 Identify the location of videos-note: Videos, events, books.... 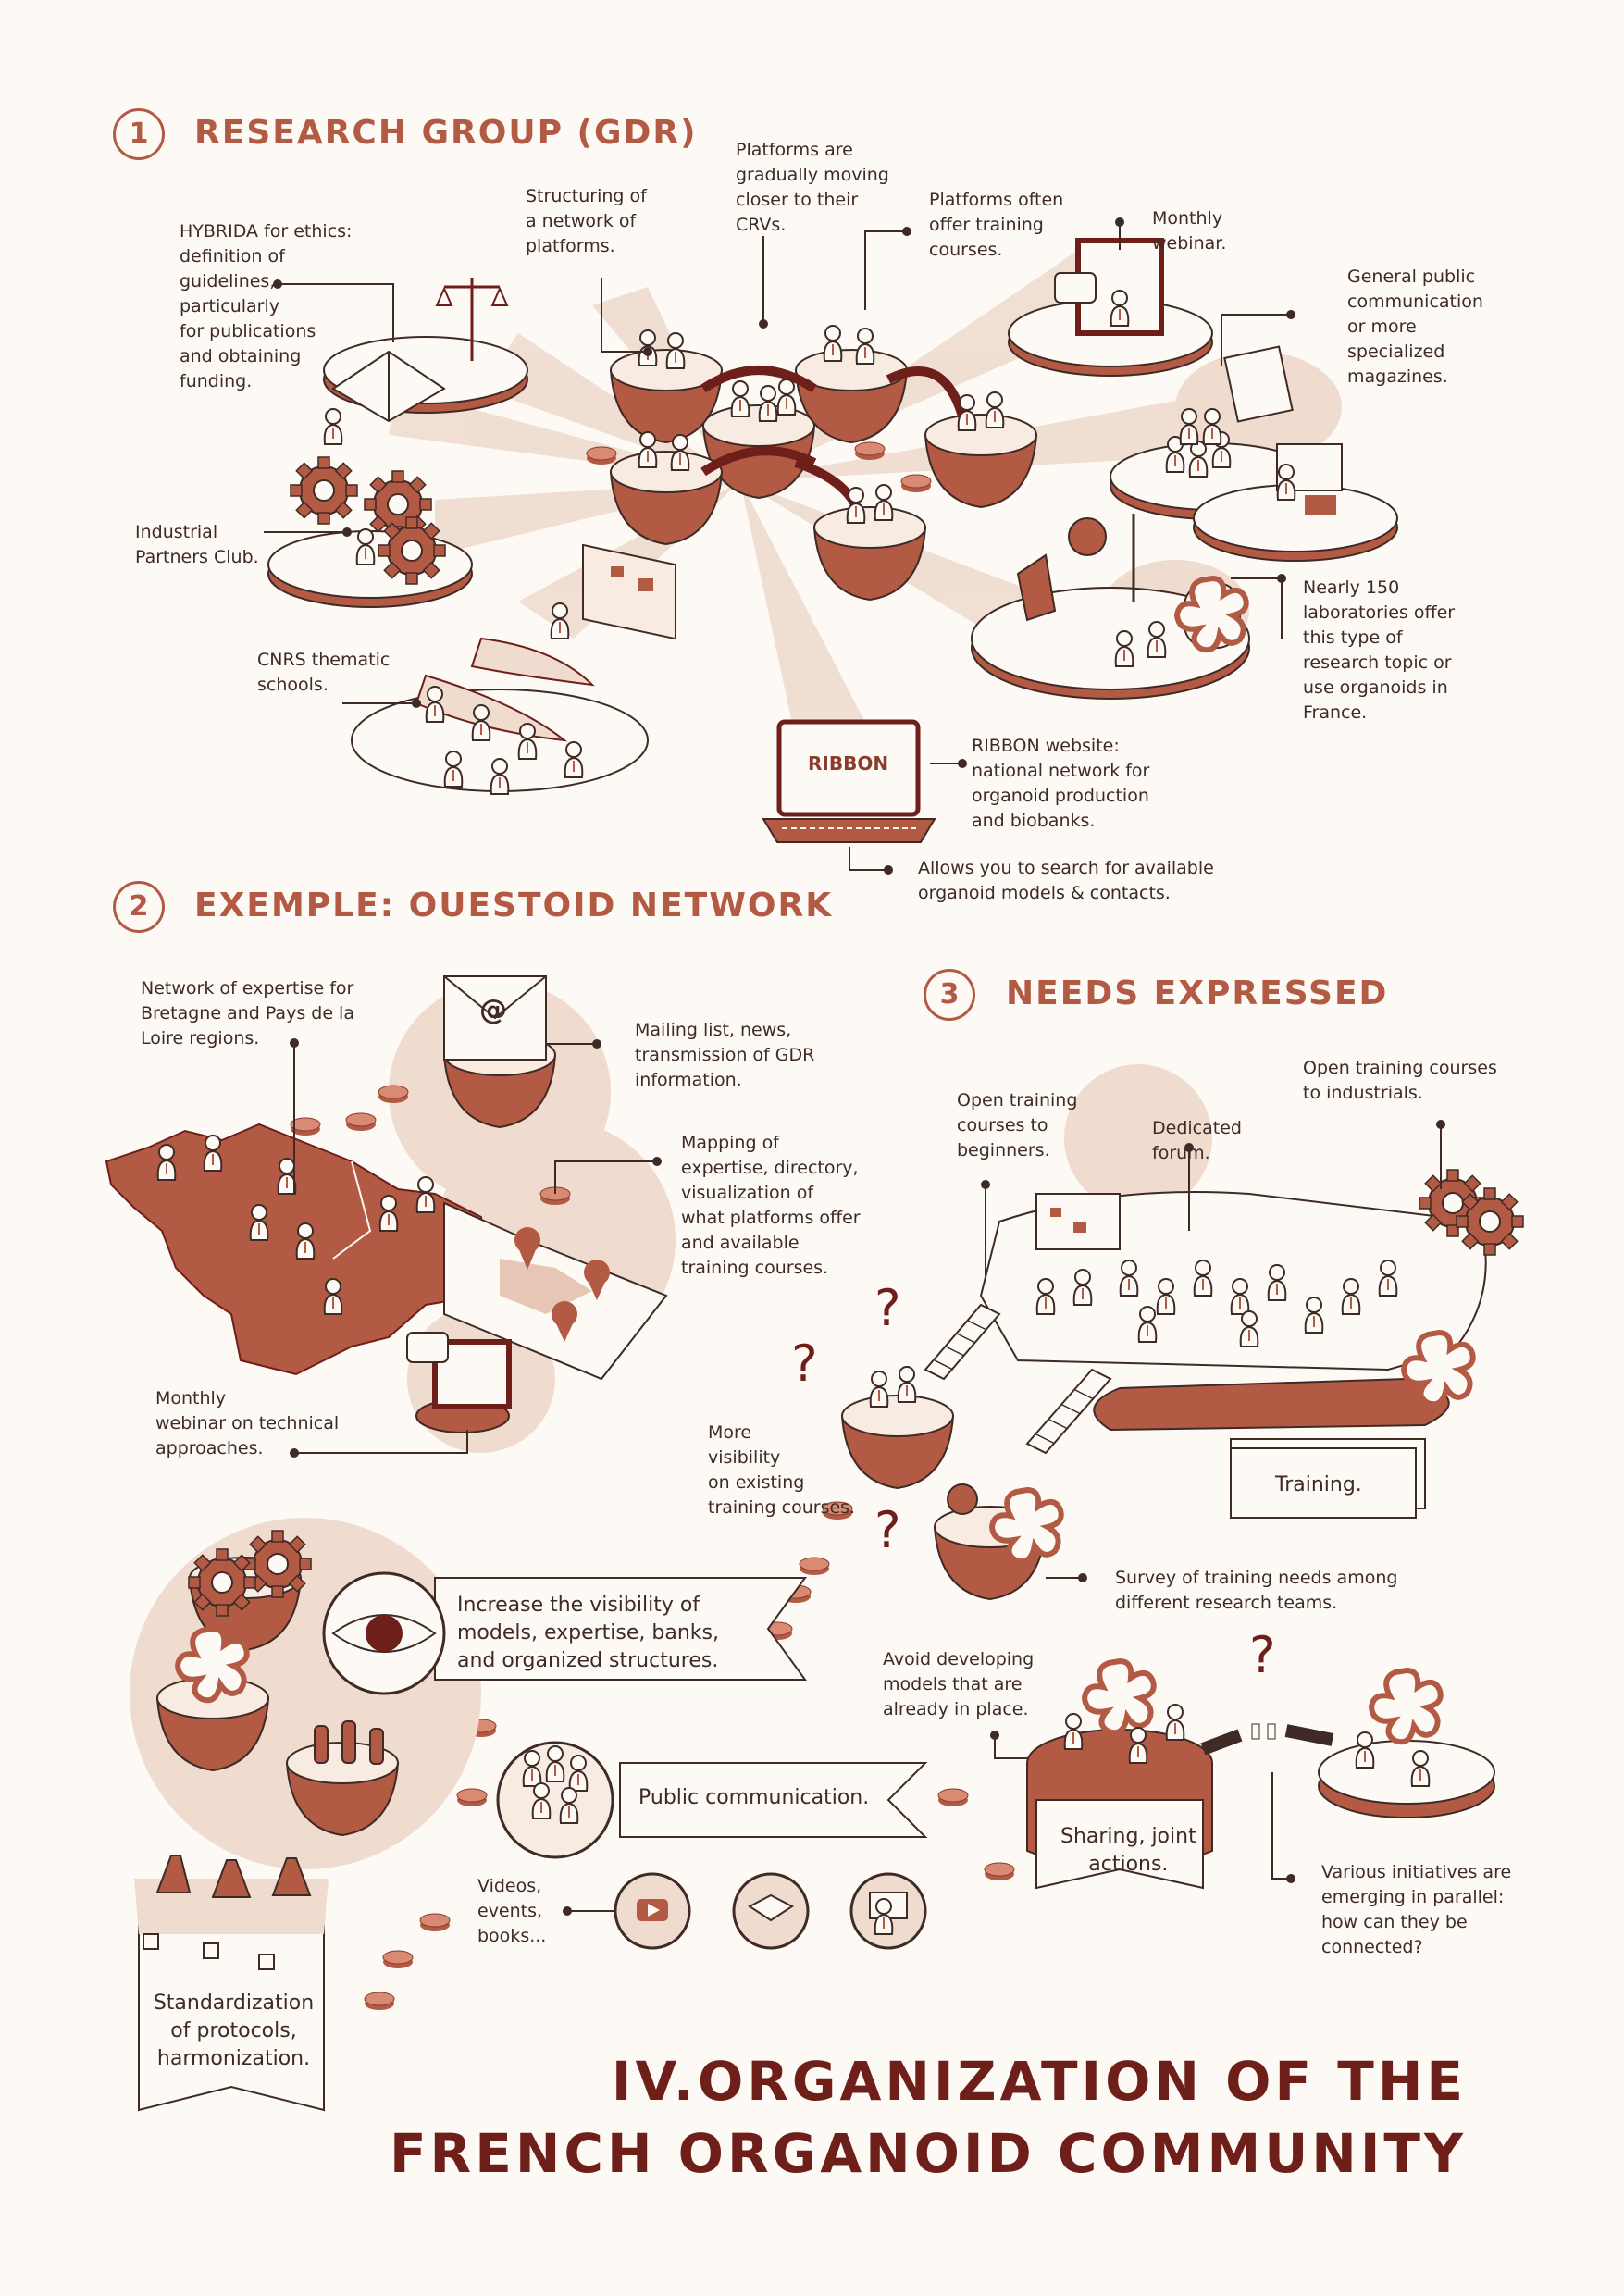
(512, 1911).